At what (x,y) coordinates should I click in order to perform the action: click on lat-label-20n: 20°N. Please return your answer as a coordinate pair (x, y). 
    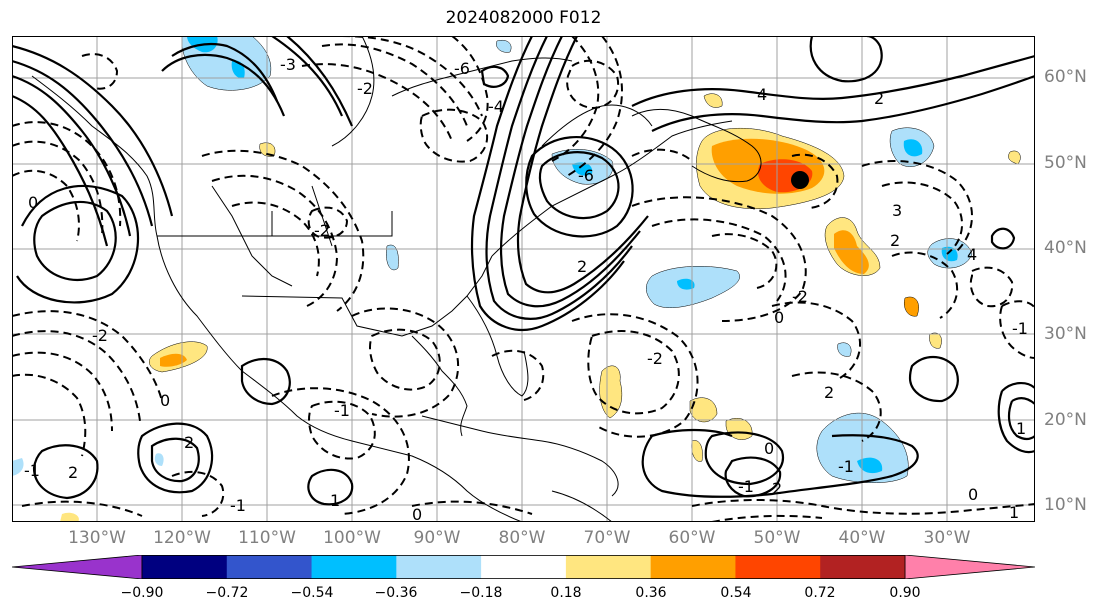
    Looking at the image, I should click on (1065, 420).